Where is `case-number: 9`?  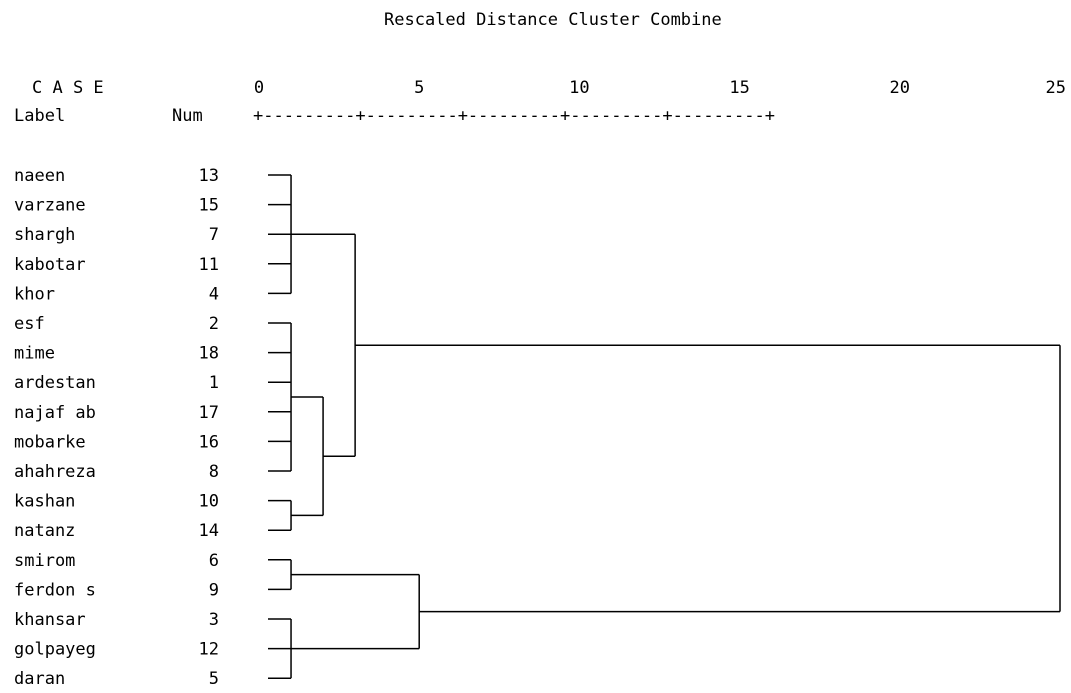 case-number: 9 is located at coordinates (214, 590).